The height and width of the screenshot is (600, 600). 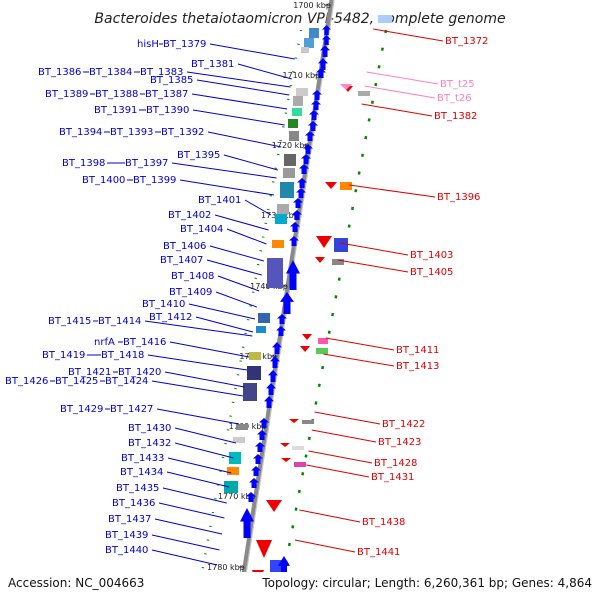 I want to click on right-gene-label: BT_1423, so click(x=399, y=442).